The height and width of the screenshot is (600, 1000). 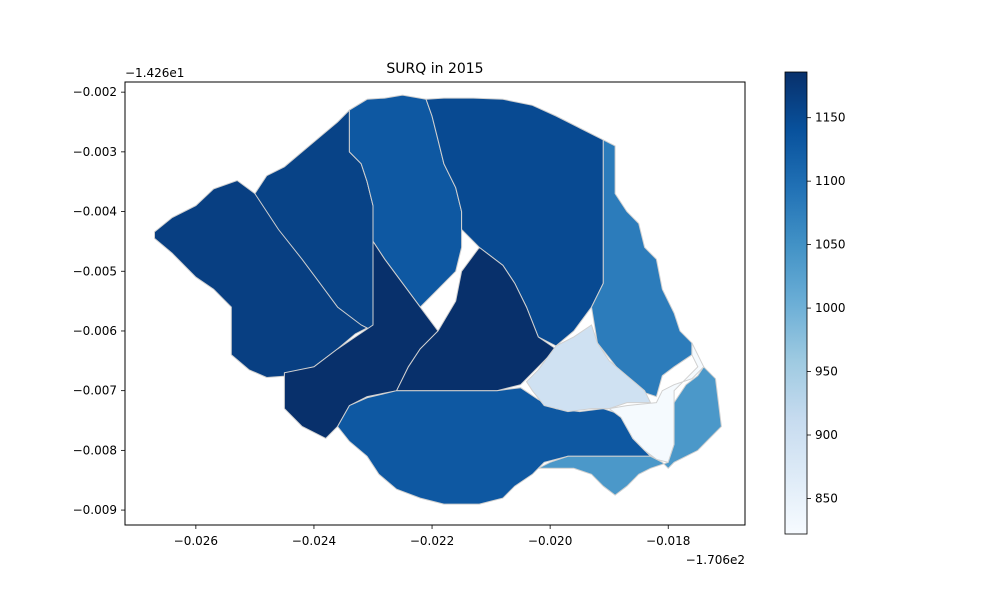 I want to click on x-tick-label: −0.018, so click(x=668, y=541).